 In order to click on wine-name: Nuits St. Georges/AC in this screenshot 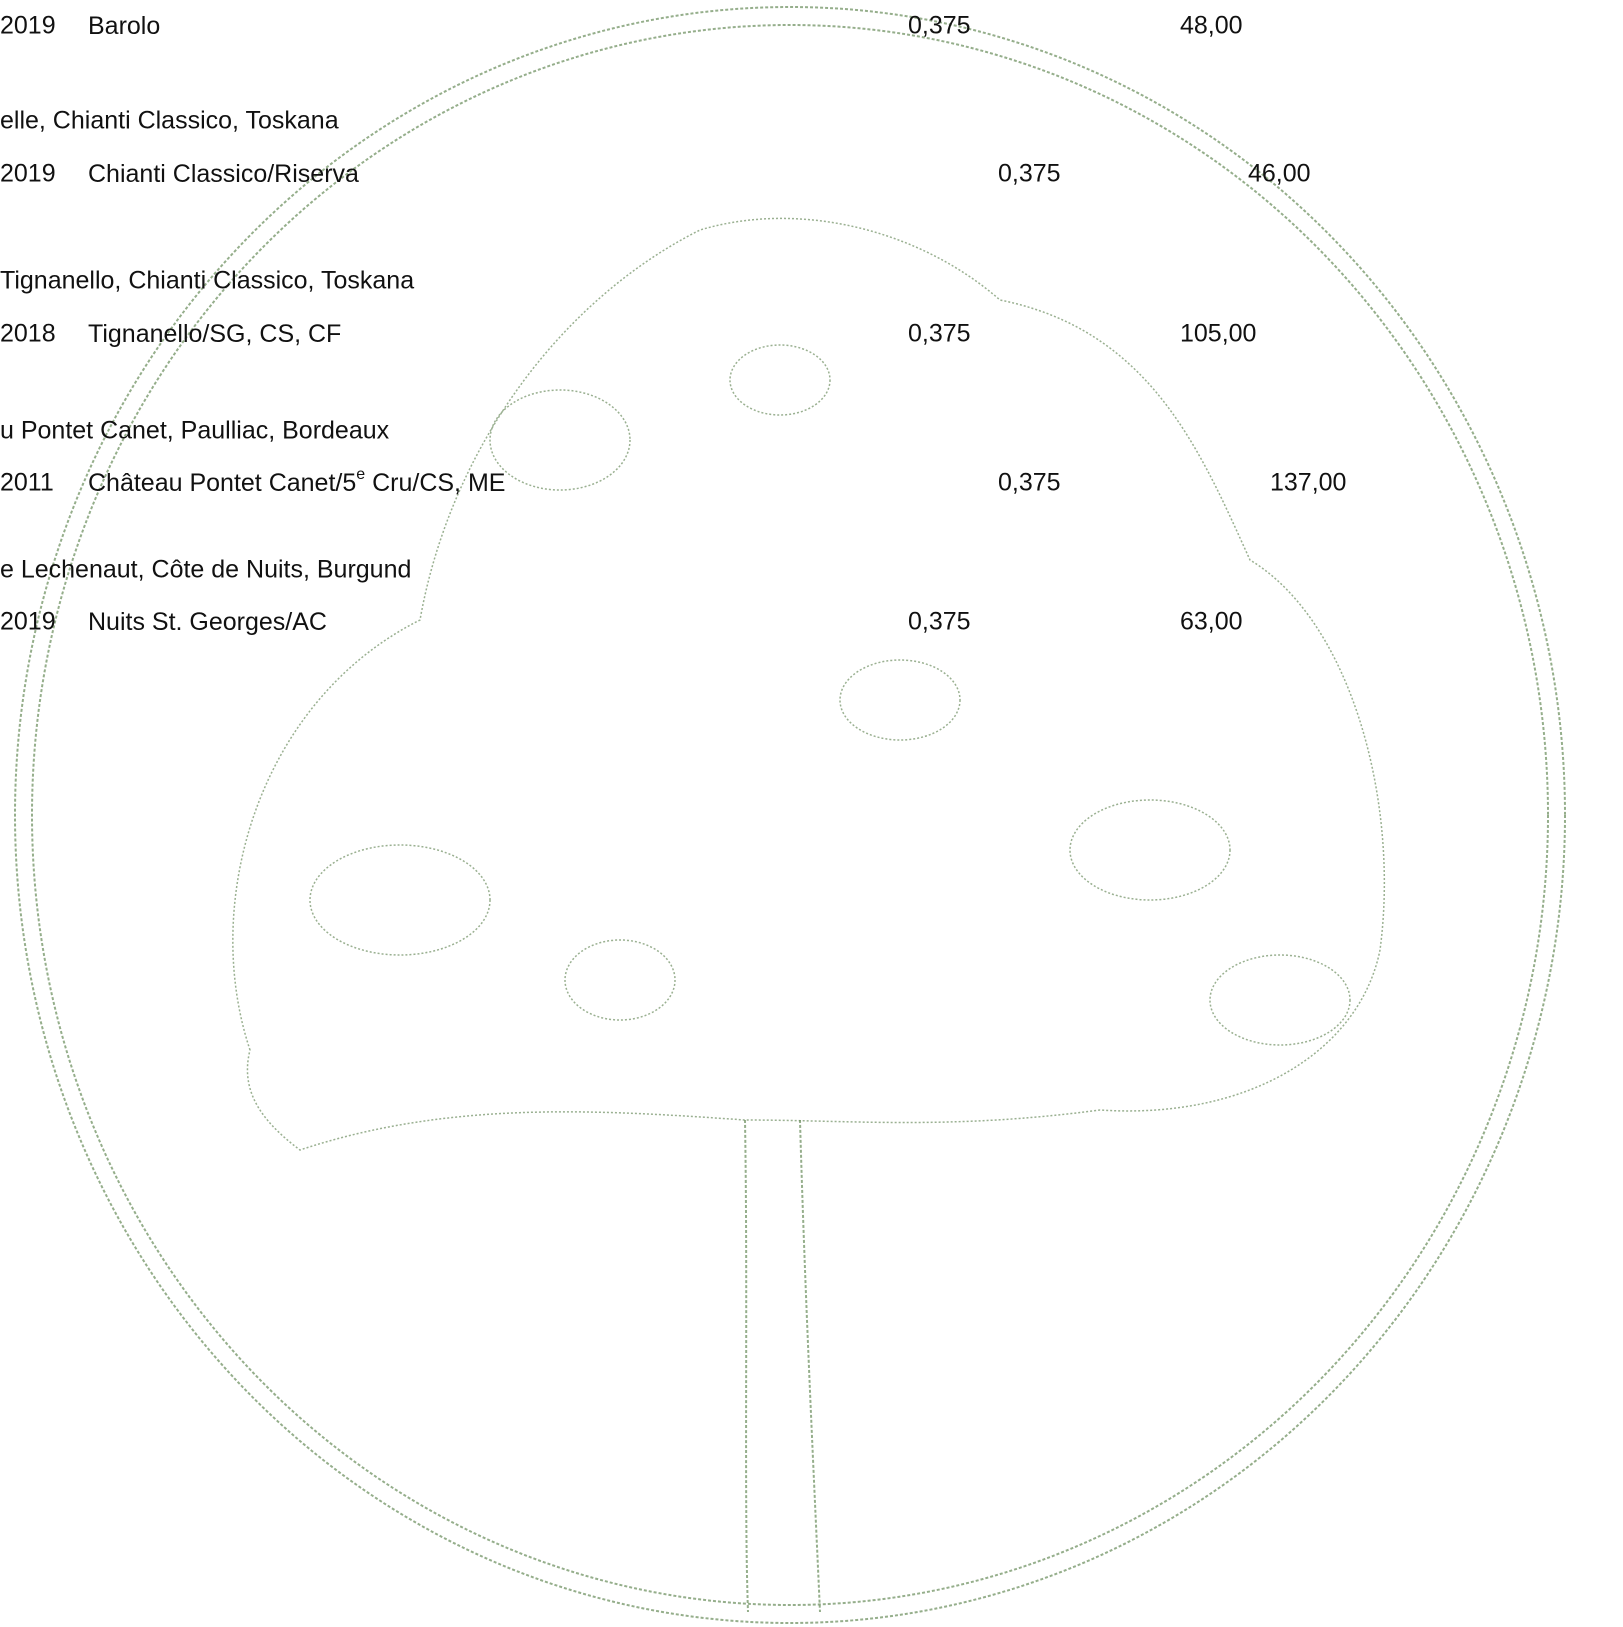, I will do `click(207, 622)`.